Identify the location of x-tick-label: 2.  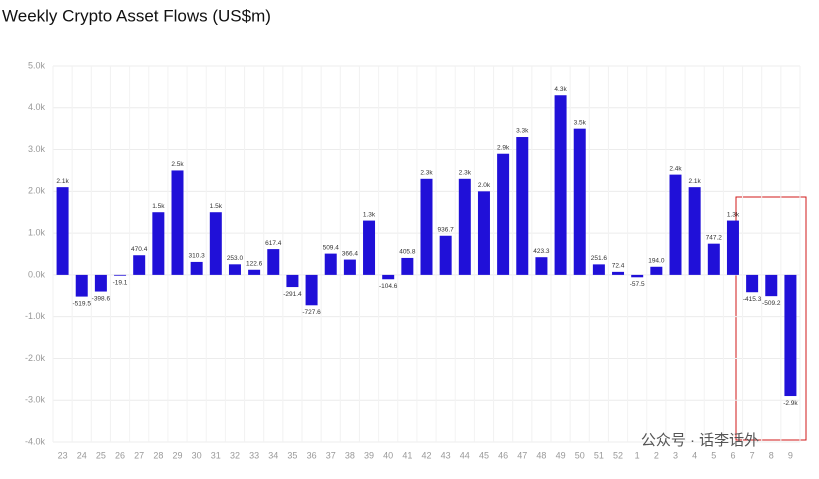
(656, 455).